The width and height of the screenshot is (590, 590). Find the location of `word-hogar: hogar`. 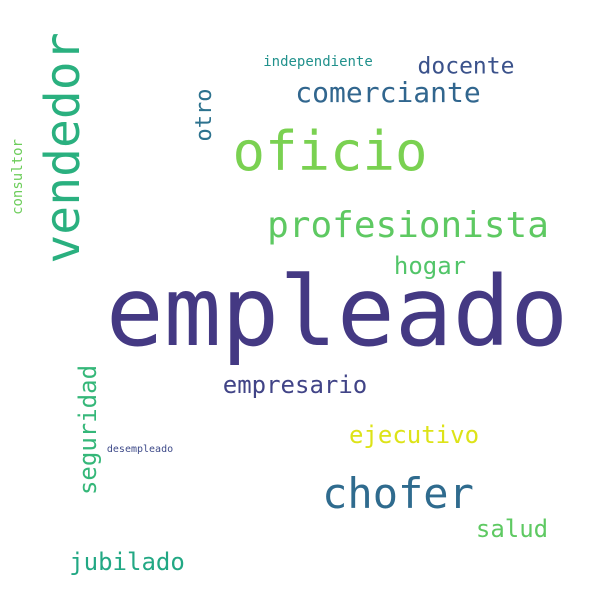

word-hogar: hogar is located at coordinates (430, 266).